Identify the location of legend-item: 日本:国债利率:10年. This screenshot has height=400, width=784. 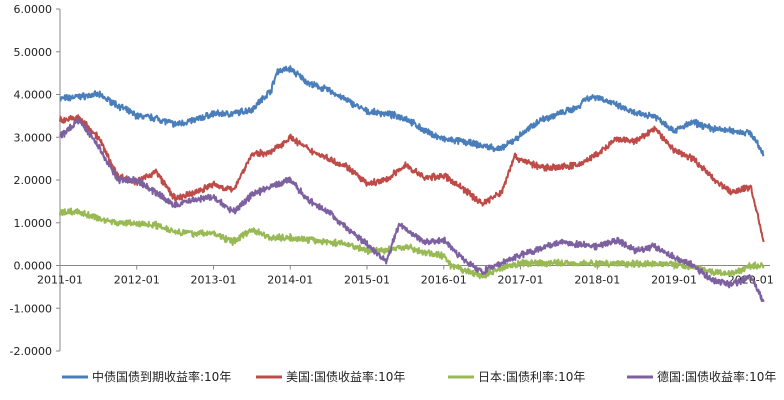
(516, 376).